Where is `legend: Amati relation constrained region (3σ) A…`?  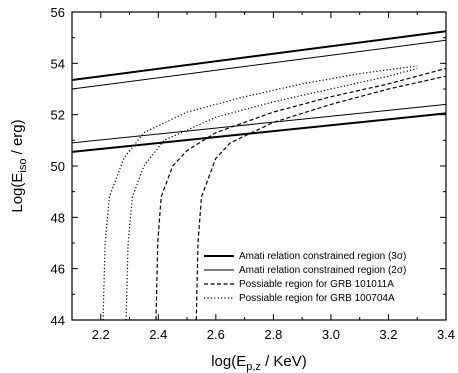 legend: Amati relation constrained region (3σ) A… is located at coordinates (305, 277).